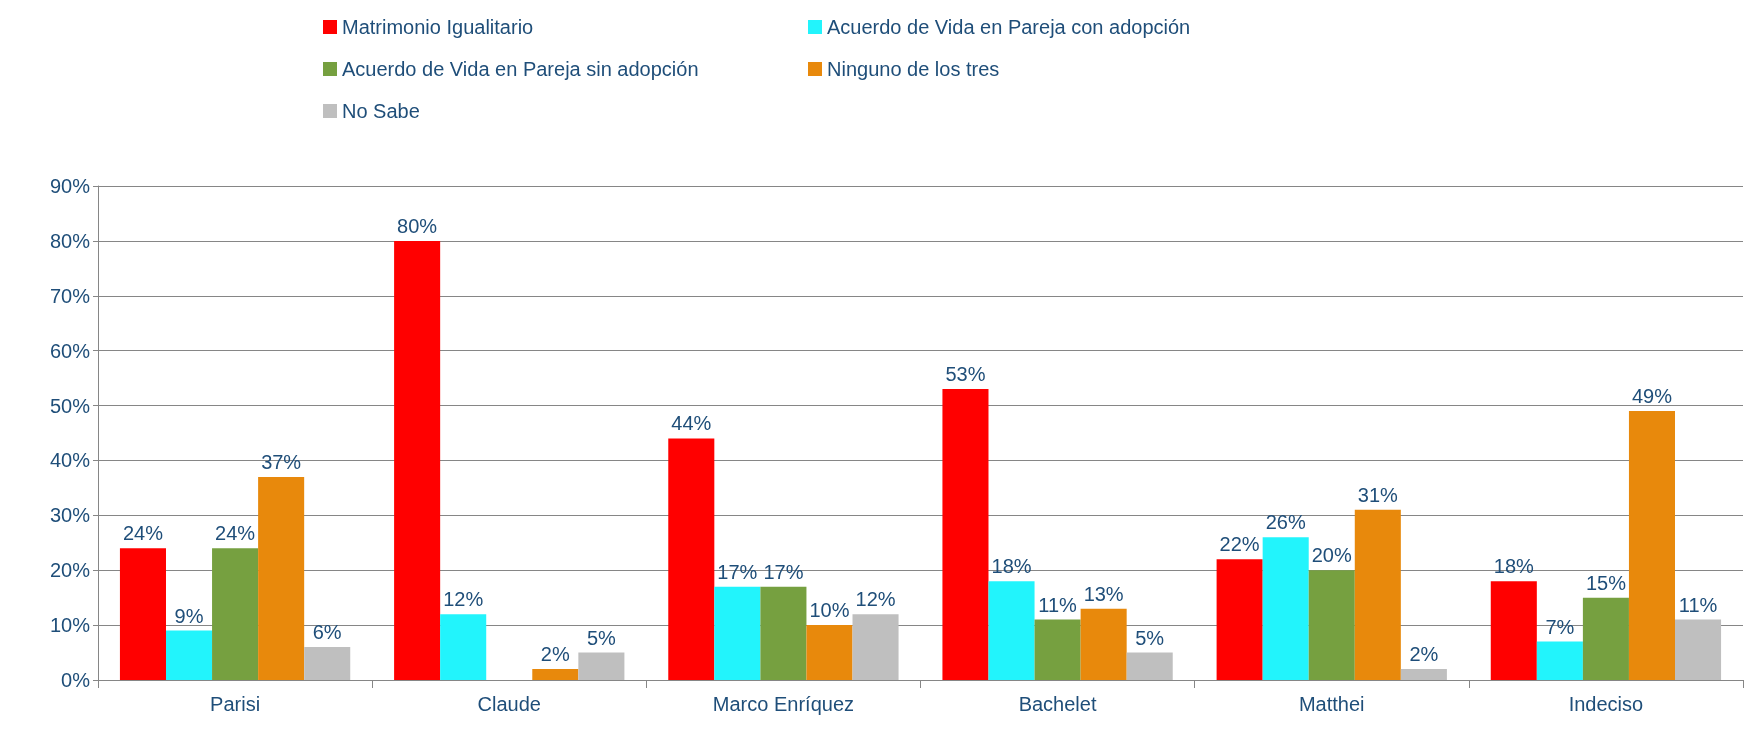  Describe the element at coordinates (783, 704) in the screenshot. I see `x-tick-label: Marco Enríquez` at that location.